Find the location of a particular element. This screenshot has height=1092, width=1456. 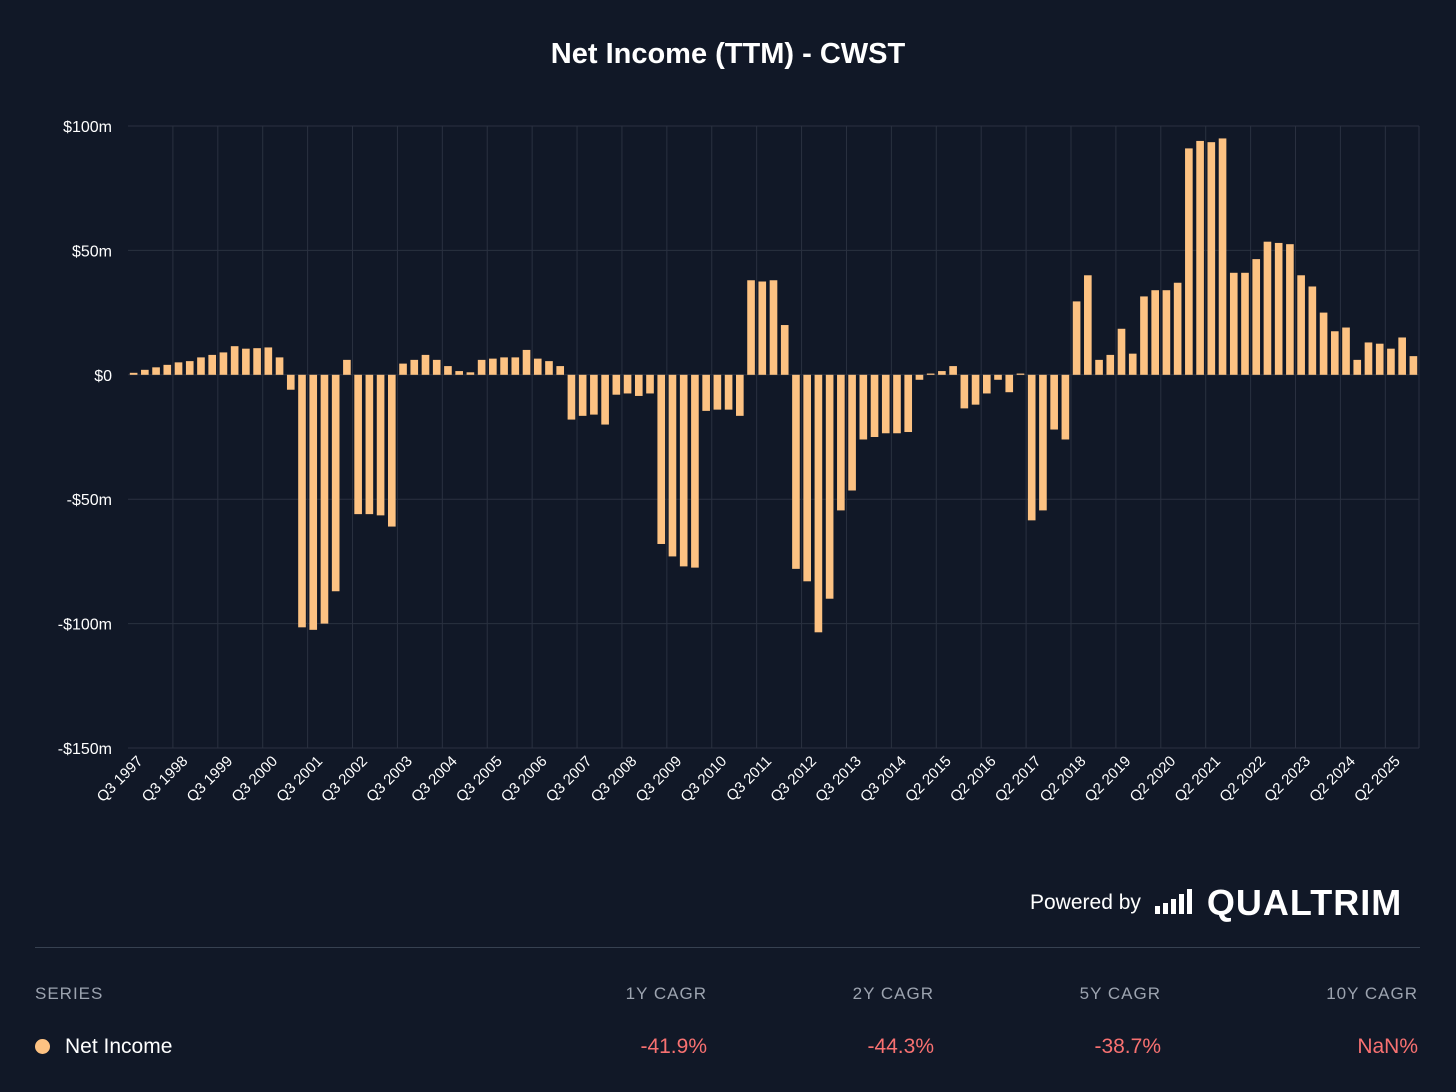

x-tick-label: Q3 1999 is located at coordinates (210, 779).